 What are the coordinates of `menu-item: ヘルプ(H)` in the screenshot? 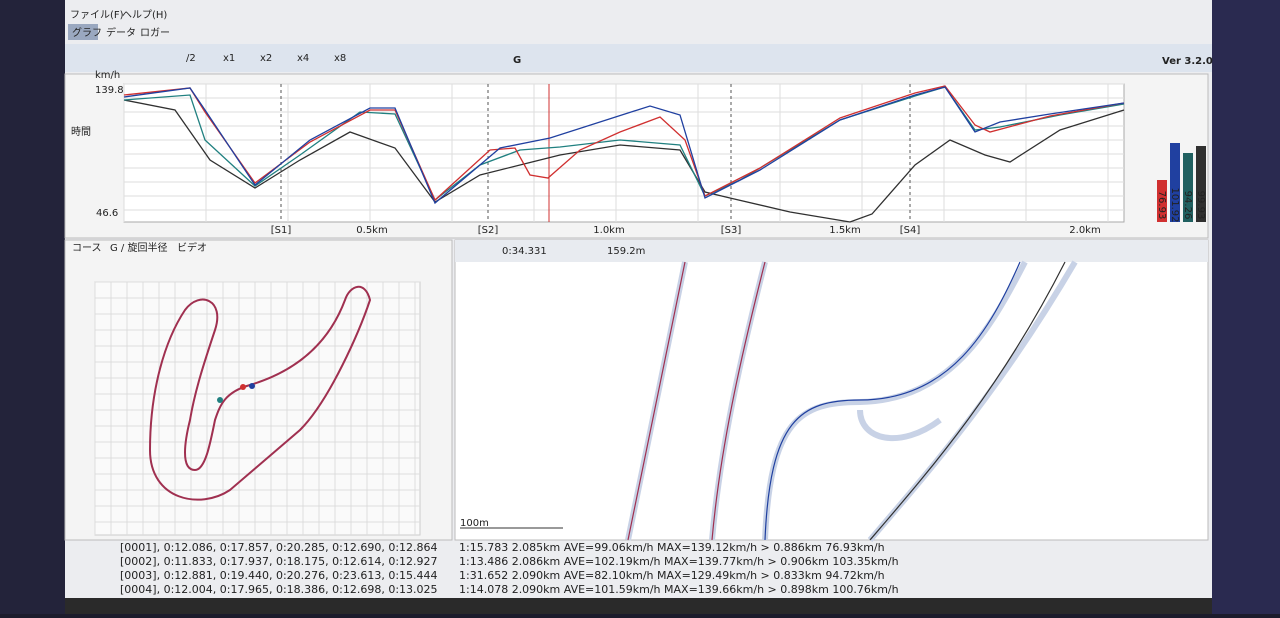 It's located at (144, 15).